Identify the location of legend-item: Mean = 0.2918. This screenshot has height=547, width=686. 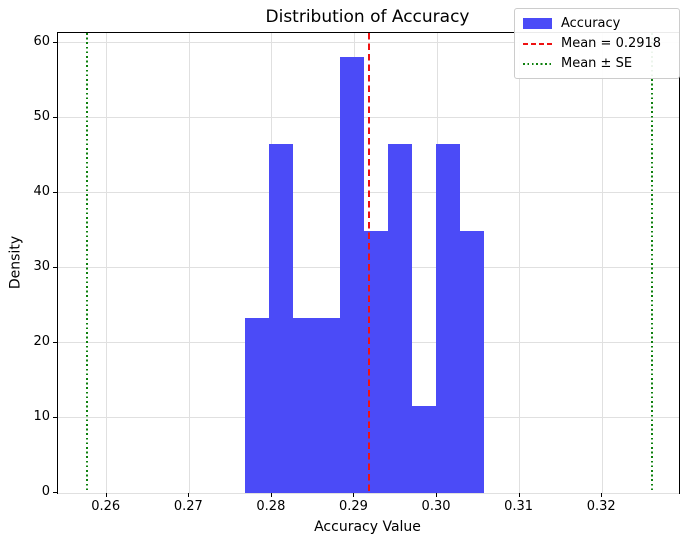
(597, 43).